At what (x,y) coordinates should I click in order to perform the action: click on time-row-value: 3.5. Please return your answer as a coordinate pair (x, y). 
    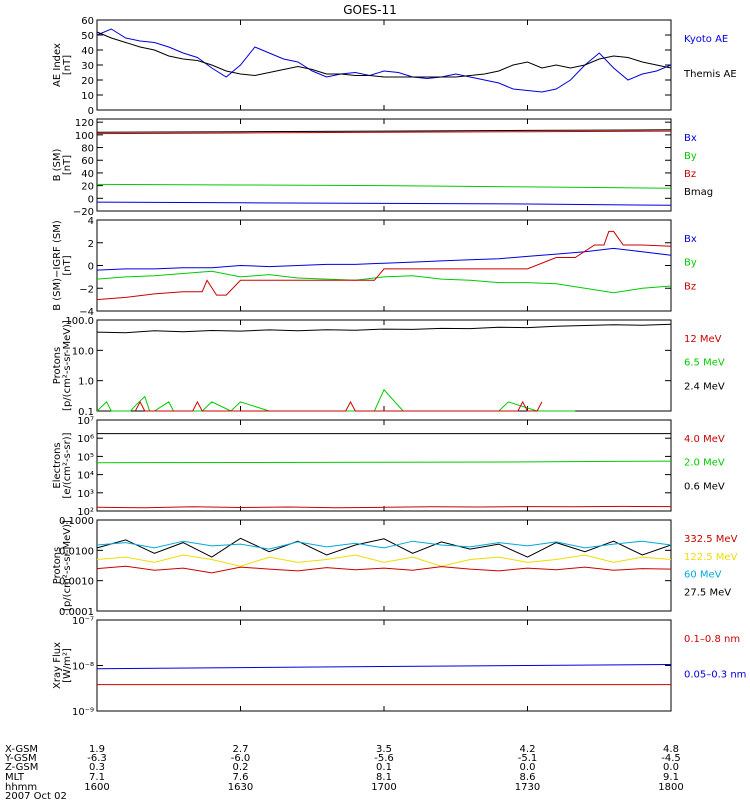
    Looking at the image, I should click on (384, 749).